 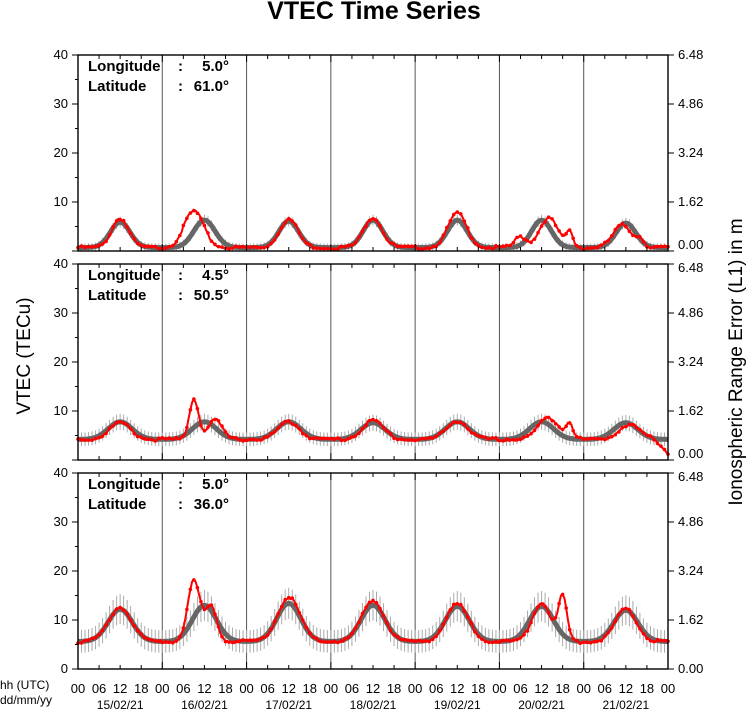 I want to click on y-tick-right-label: 4.86, so click(x=690, y=103).